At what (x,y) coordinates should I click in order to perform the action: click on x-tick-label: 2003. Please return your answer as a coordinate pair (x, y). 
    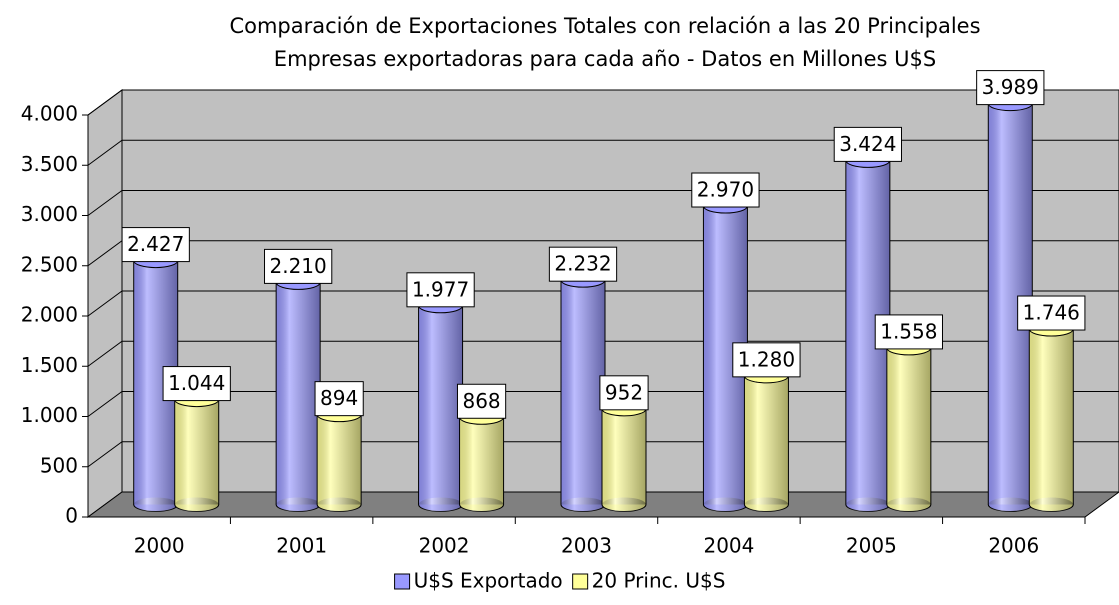
    Looking at the image, I should click on (586, 546).